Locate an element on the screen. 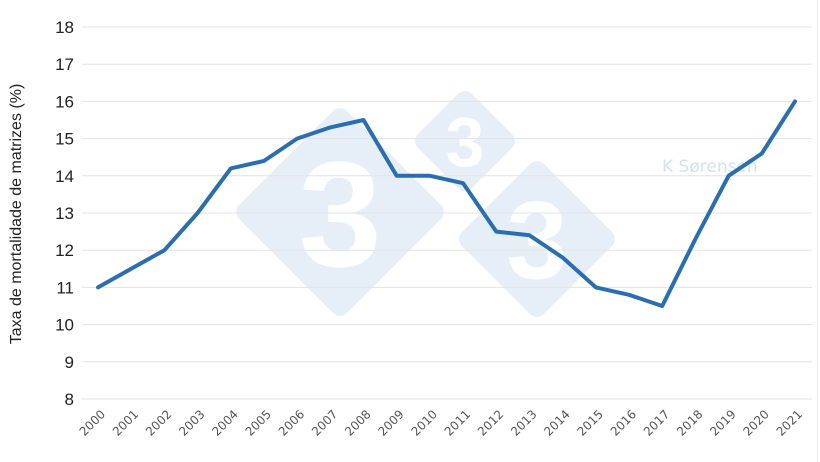 The height and width of the screenshot is (462, 820). x-tick-label: 2012 is located at coordinates (490, 422).